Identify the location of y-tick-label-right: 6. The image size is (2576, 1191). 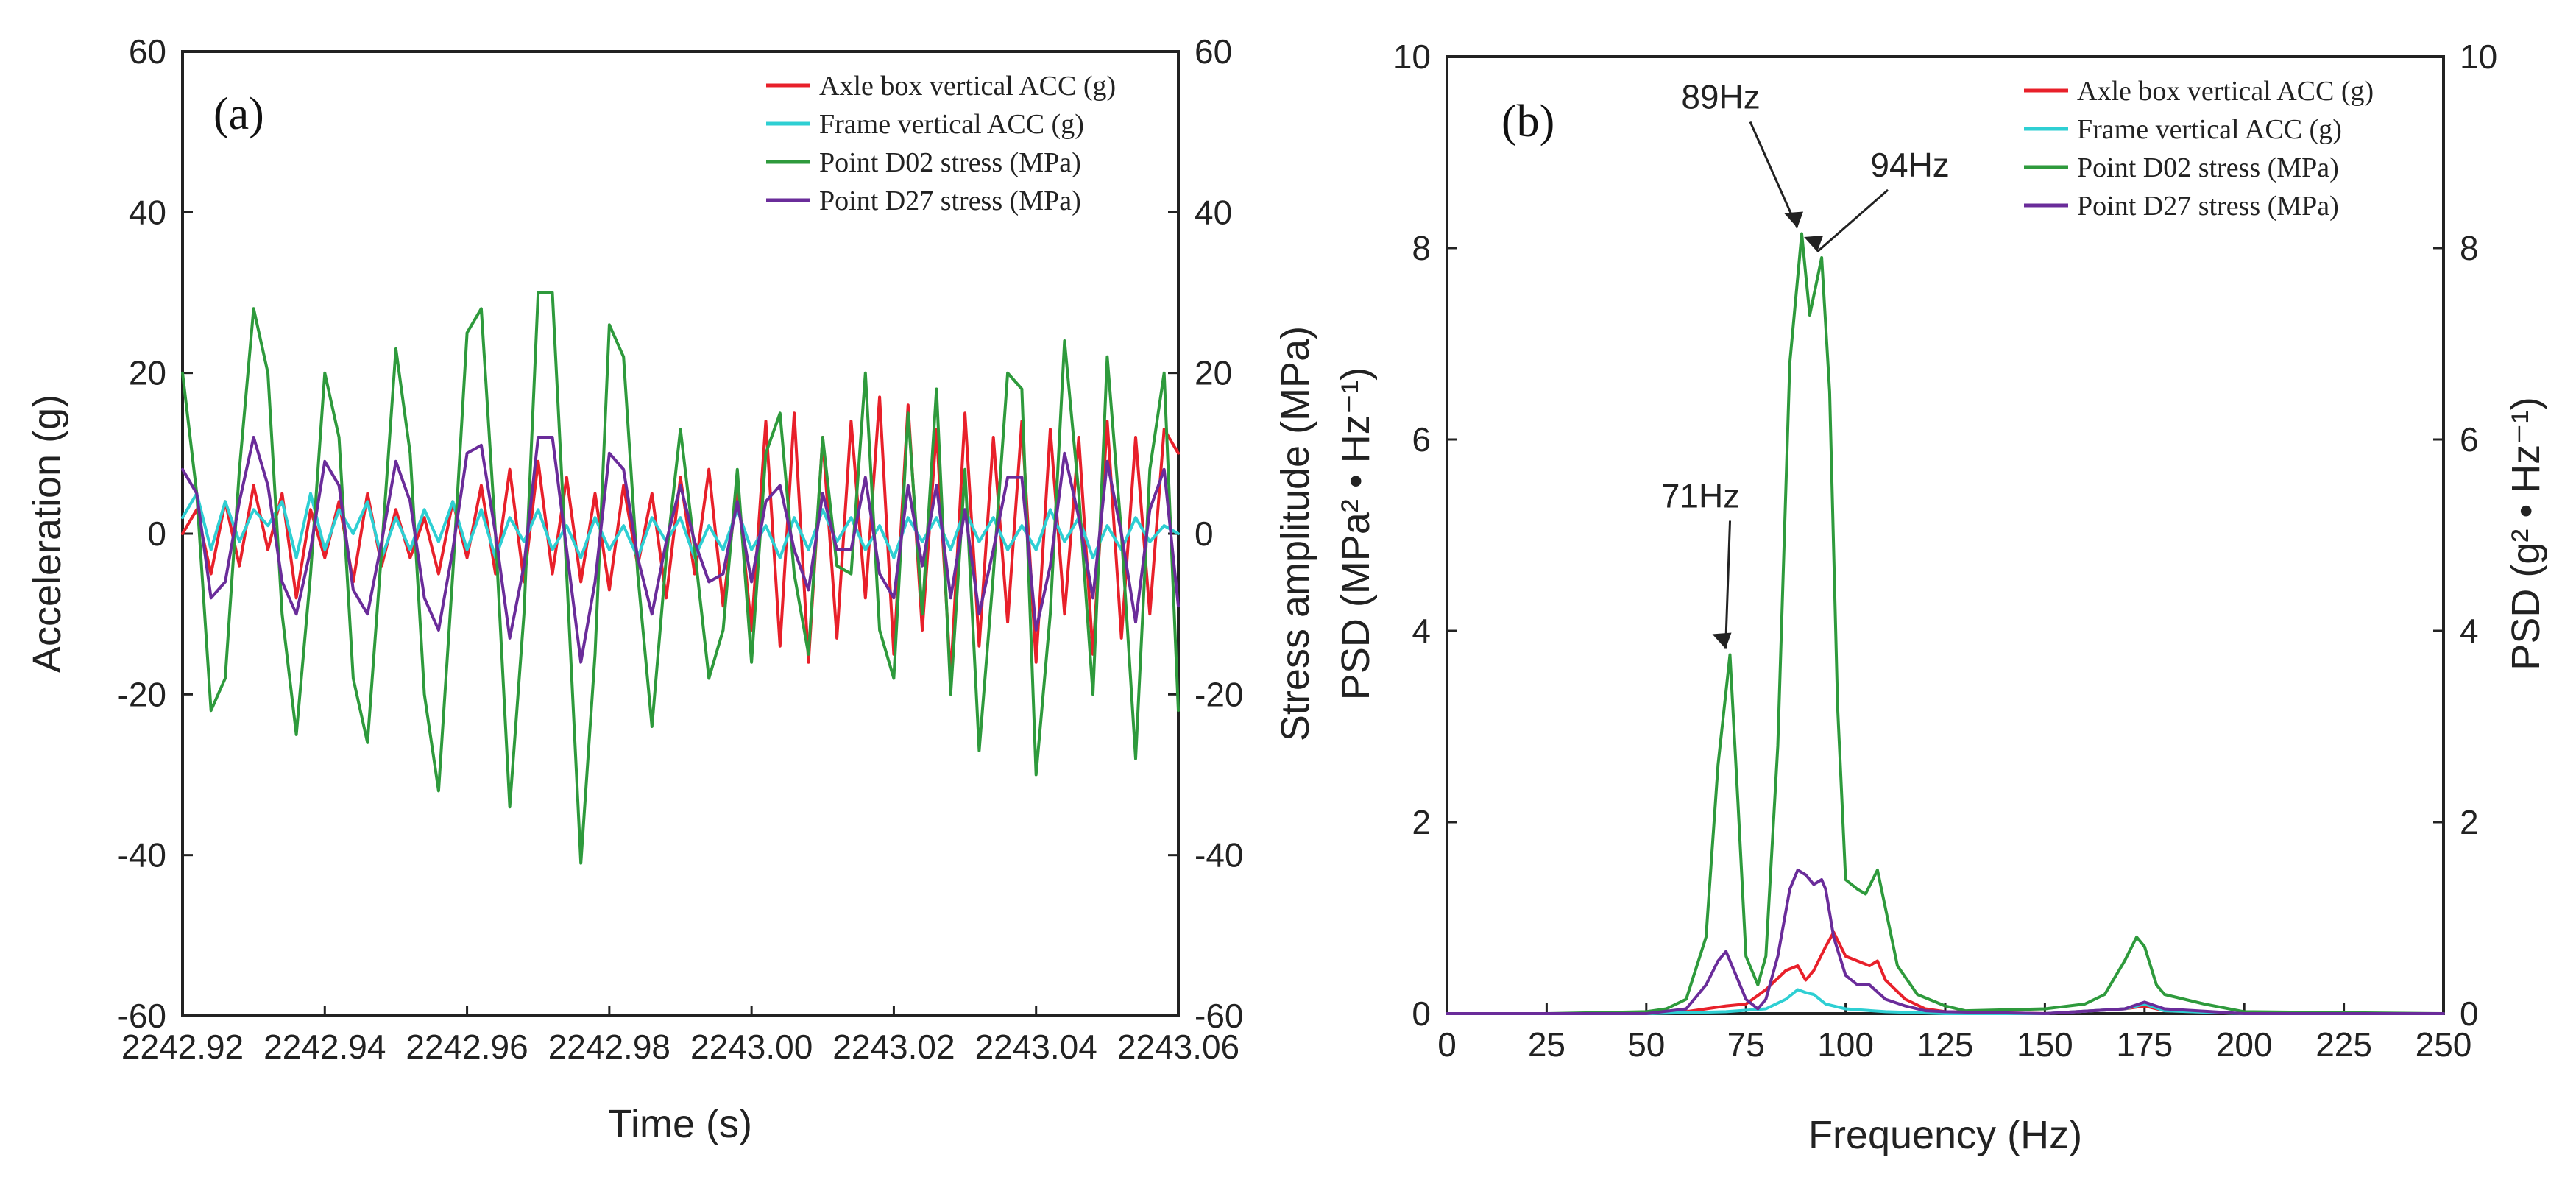
(2469, 439).